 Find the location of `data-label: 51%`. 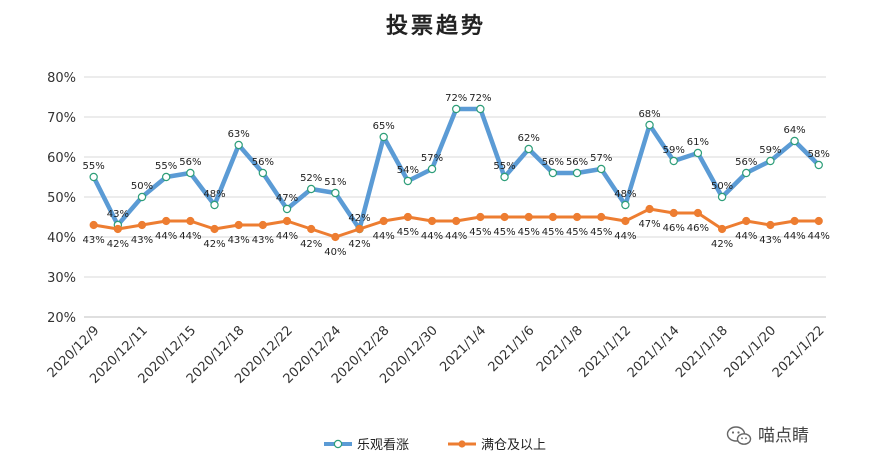

data-label: 51% is located at coordinates (335, 182).